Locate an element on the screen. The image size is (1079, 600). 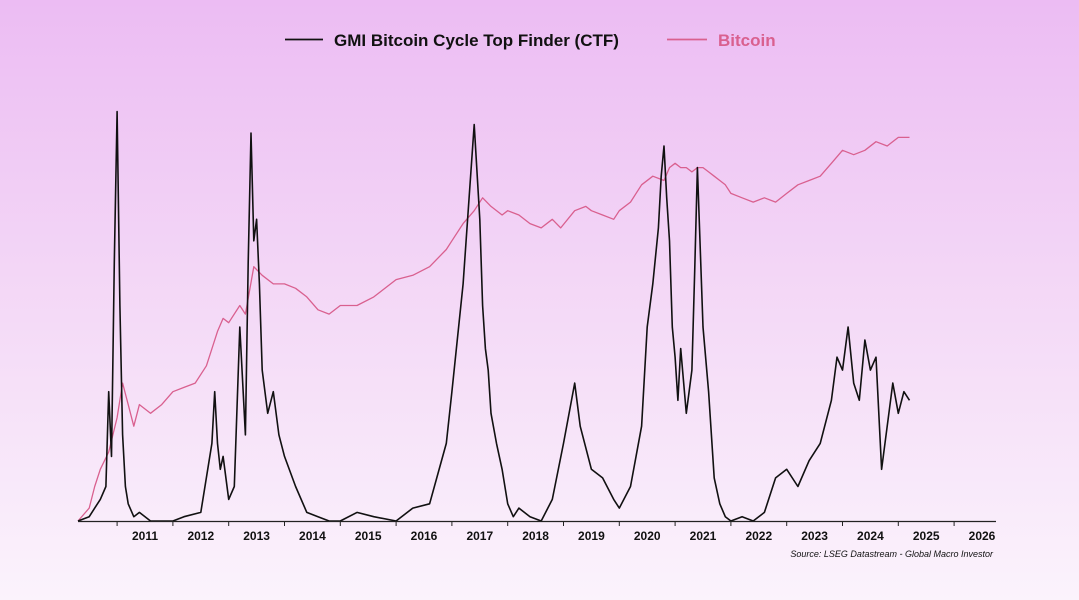
x-tick-label: 2017 is located at coordinates (479, 536).